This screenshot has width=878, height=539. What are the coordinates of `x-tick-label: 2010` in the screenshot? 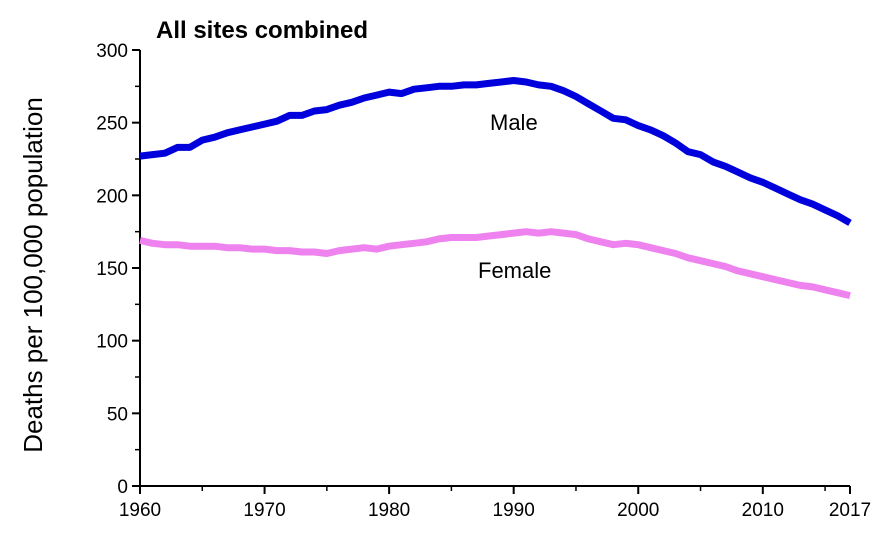 It's located at (763, 510).